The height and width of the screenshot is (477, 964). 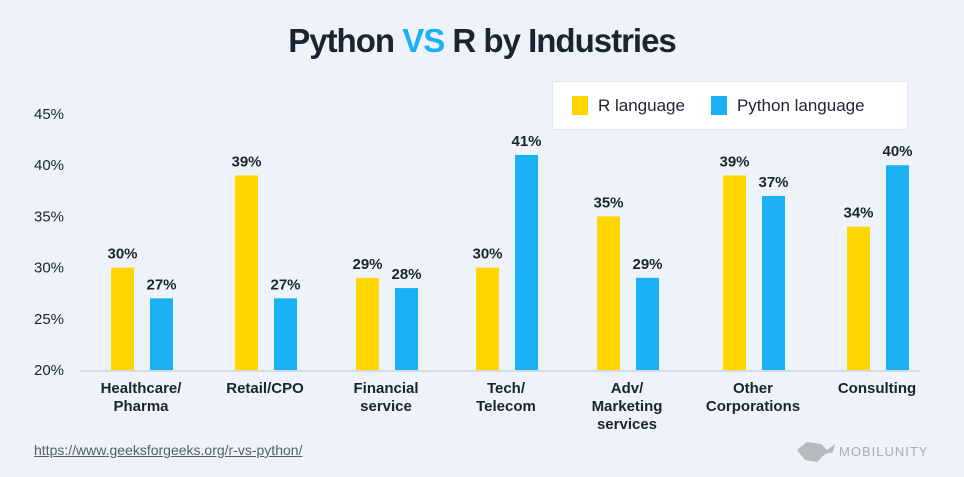 What do you see at coordinates (718, 105) in the screenshot?
I see `legend-swatch-python` at bounding box center [718, 105].